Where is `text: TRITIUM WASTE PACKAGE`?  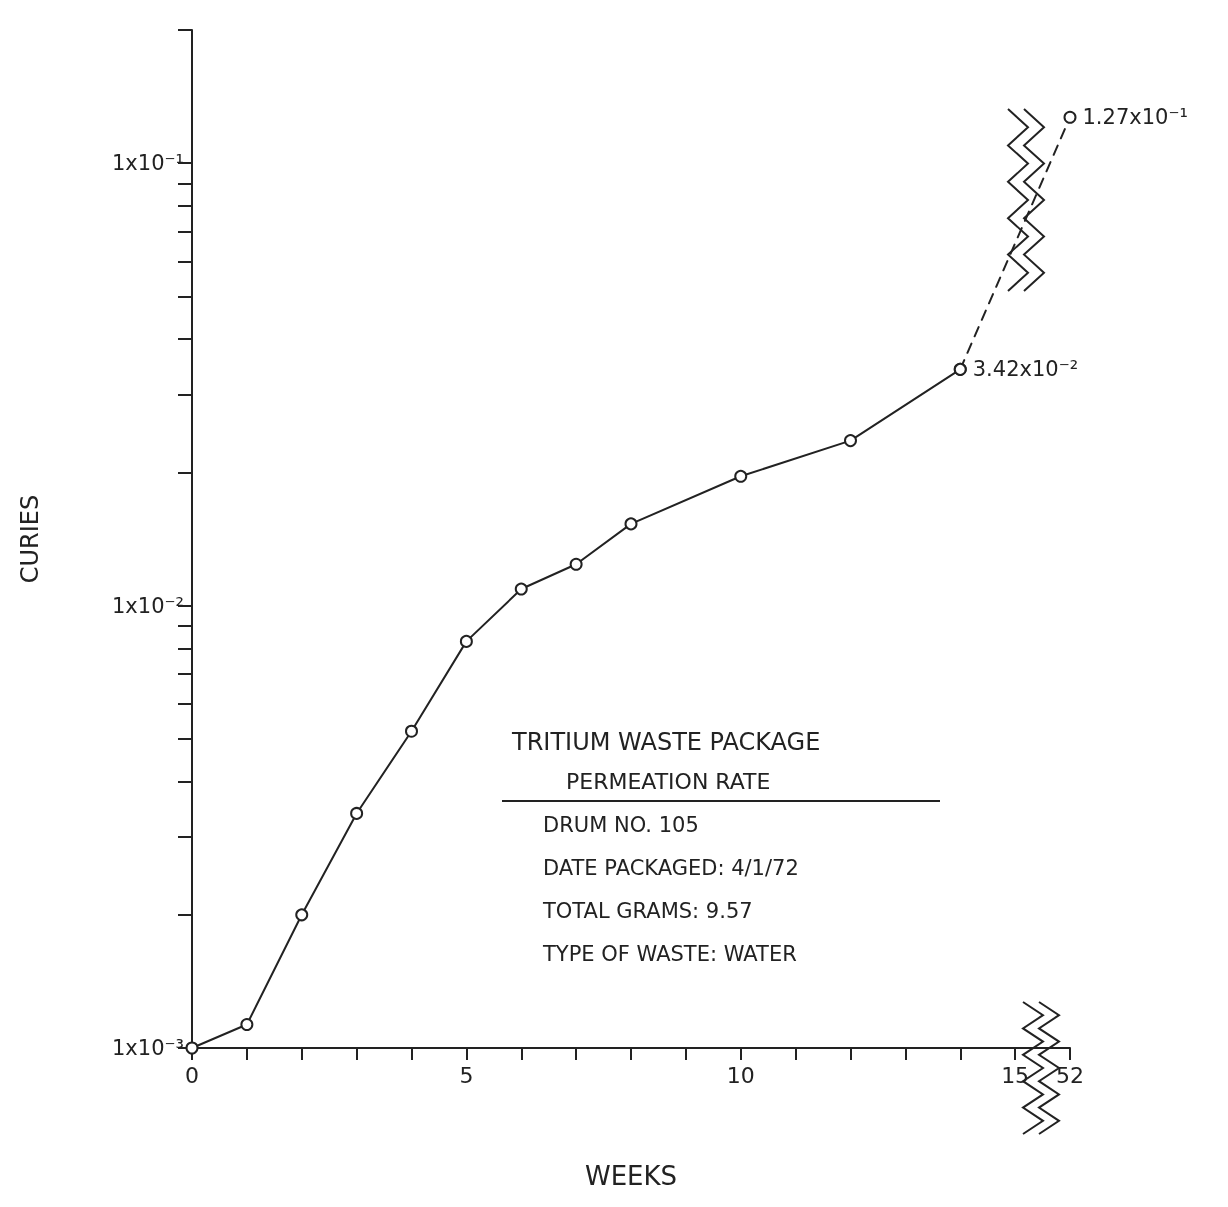
text: TRITIUM WASTE PACKAGE is located at coordinates (666, 742).